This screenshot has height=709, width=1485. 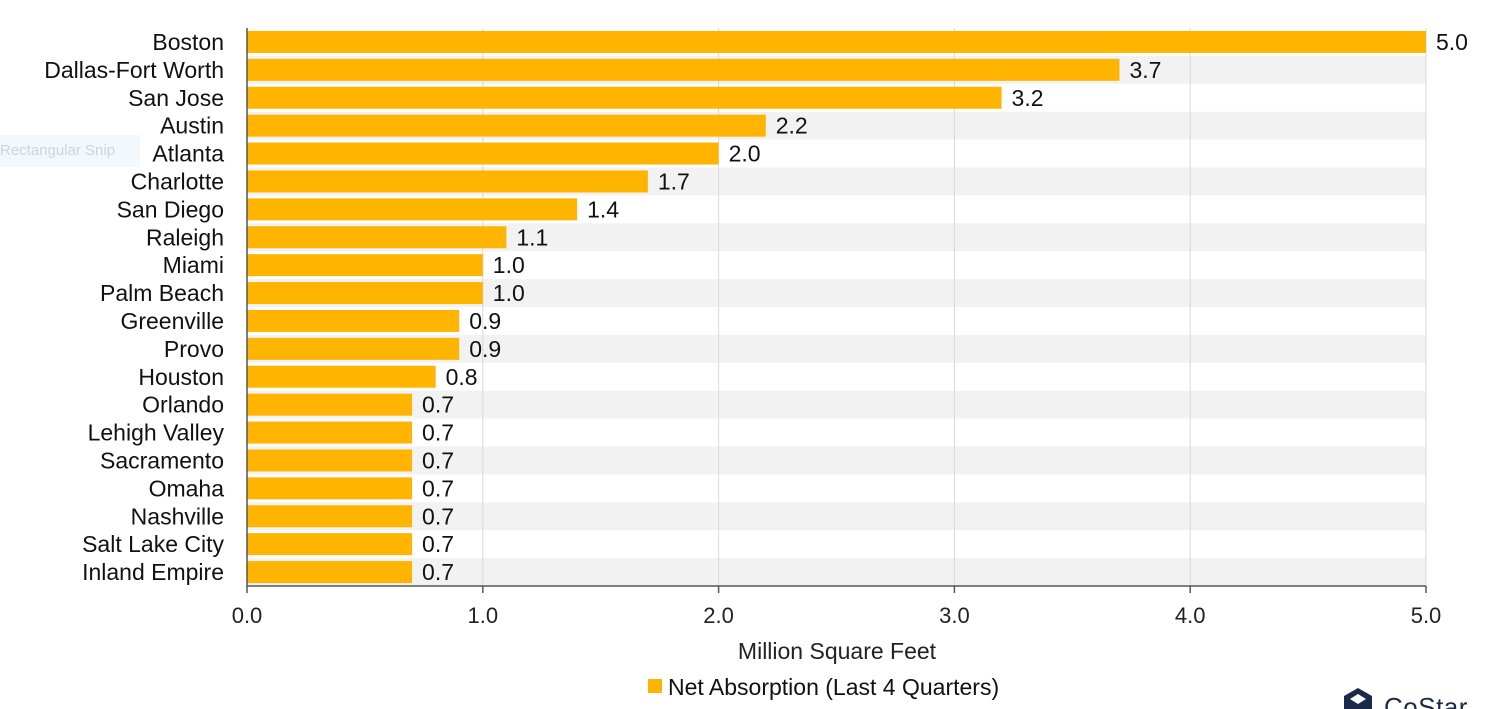 I want to click on value-label: 3.7, so click(x=1145, y=70).